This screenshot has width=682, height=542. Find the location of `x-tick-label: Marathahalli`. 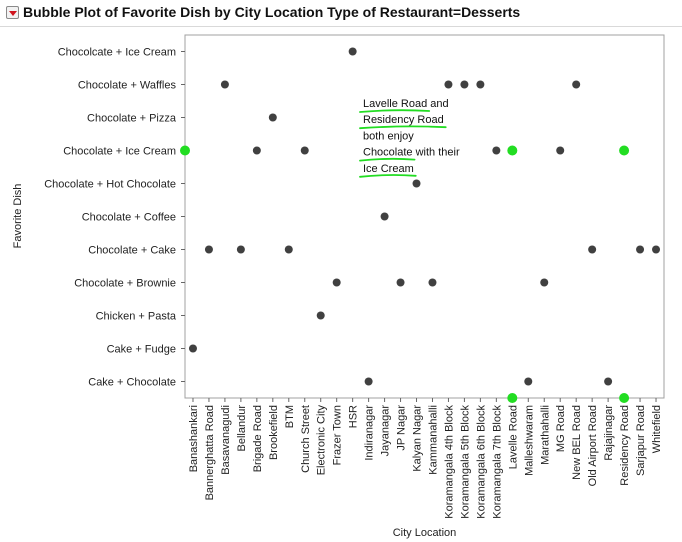

x-tick-label: Marathahalli is located at coordinates (545, 435).